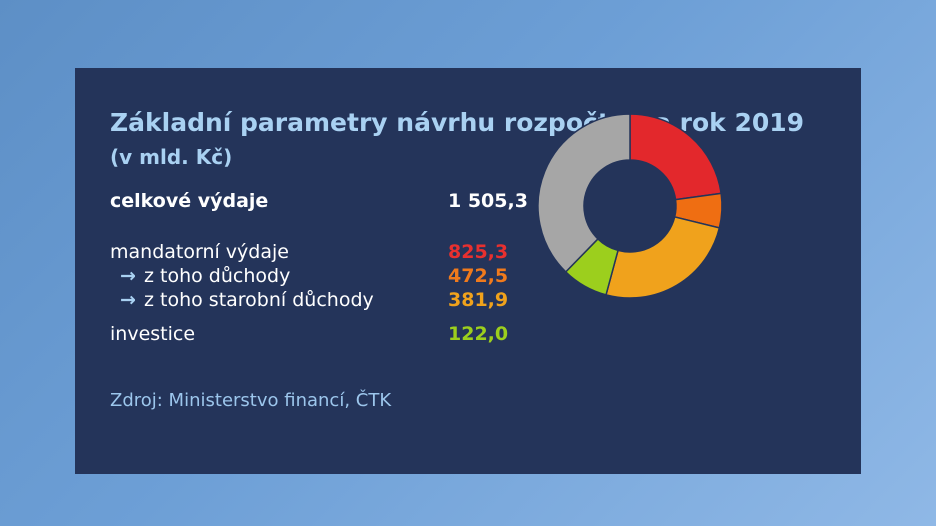  What do you see at coordinates (478, 300) in the screenshot?
I see `value-old-age-pensions: 381,9` at bounding box center [478, 300].